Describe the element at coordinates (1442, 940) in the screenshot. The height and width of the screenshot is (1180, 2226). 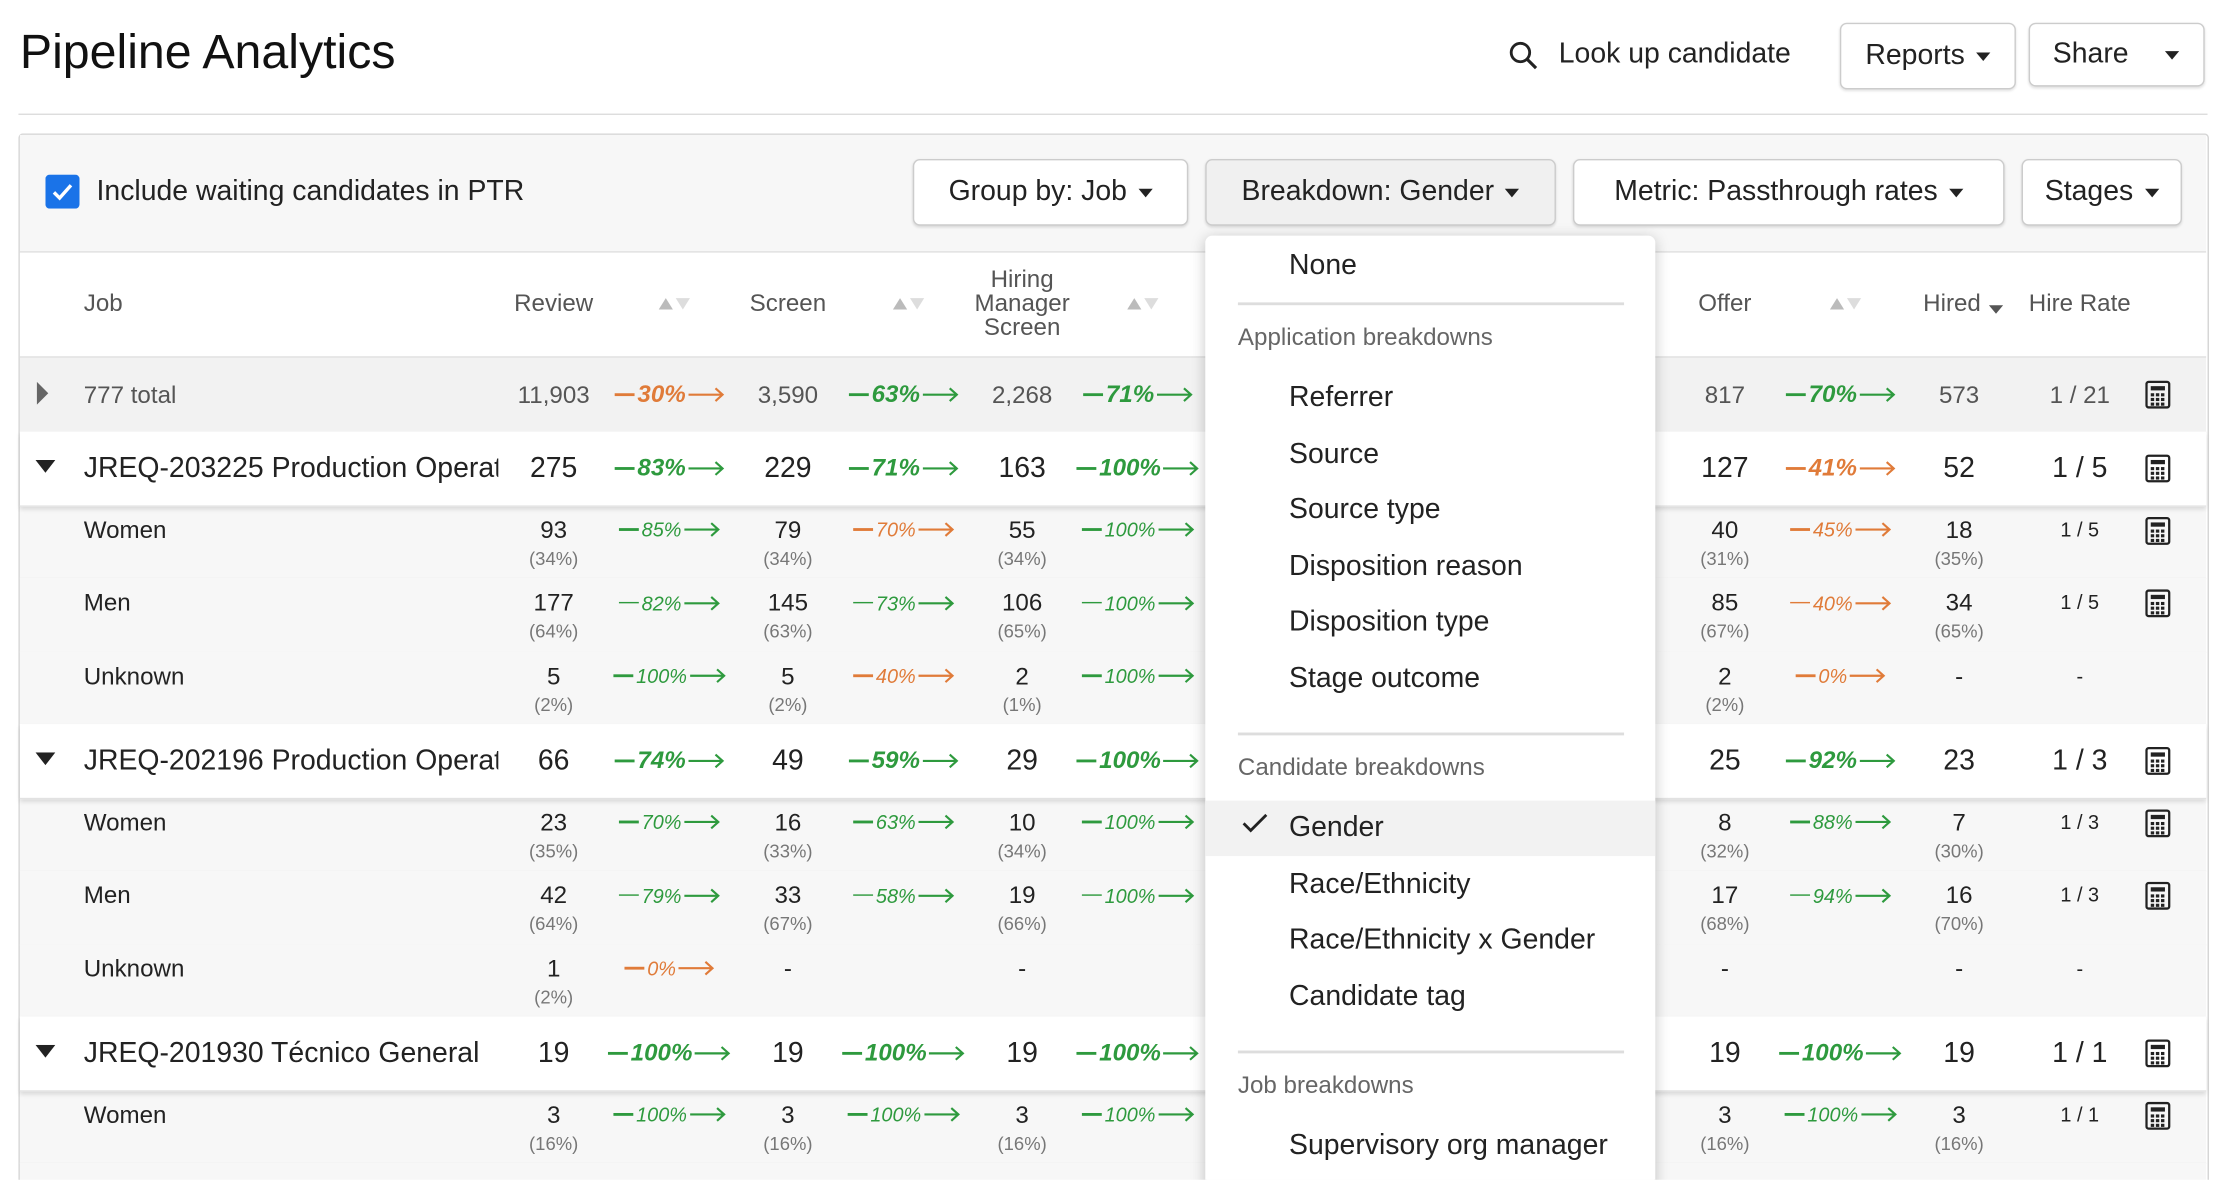
I see `menu-item: Race/Ethnicity x Gender` at that location.